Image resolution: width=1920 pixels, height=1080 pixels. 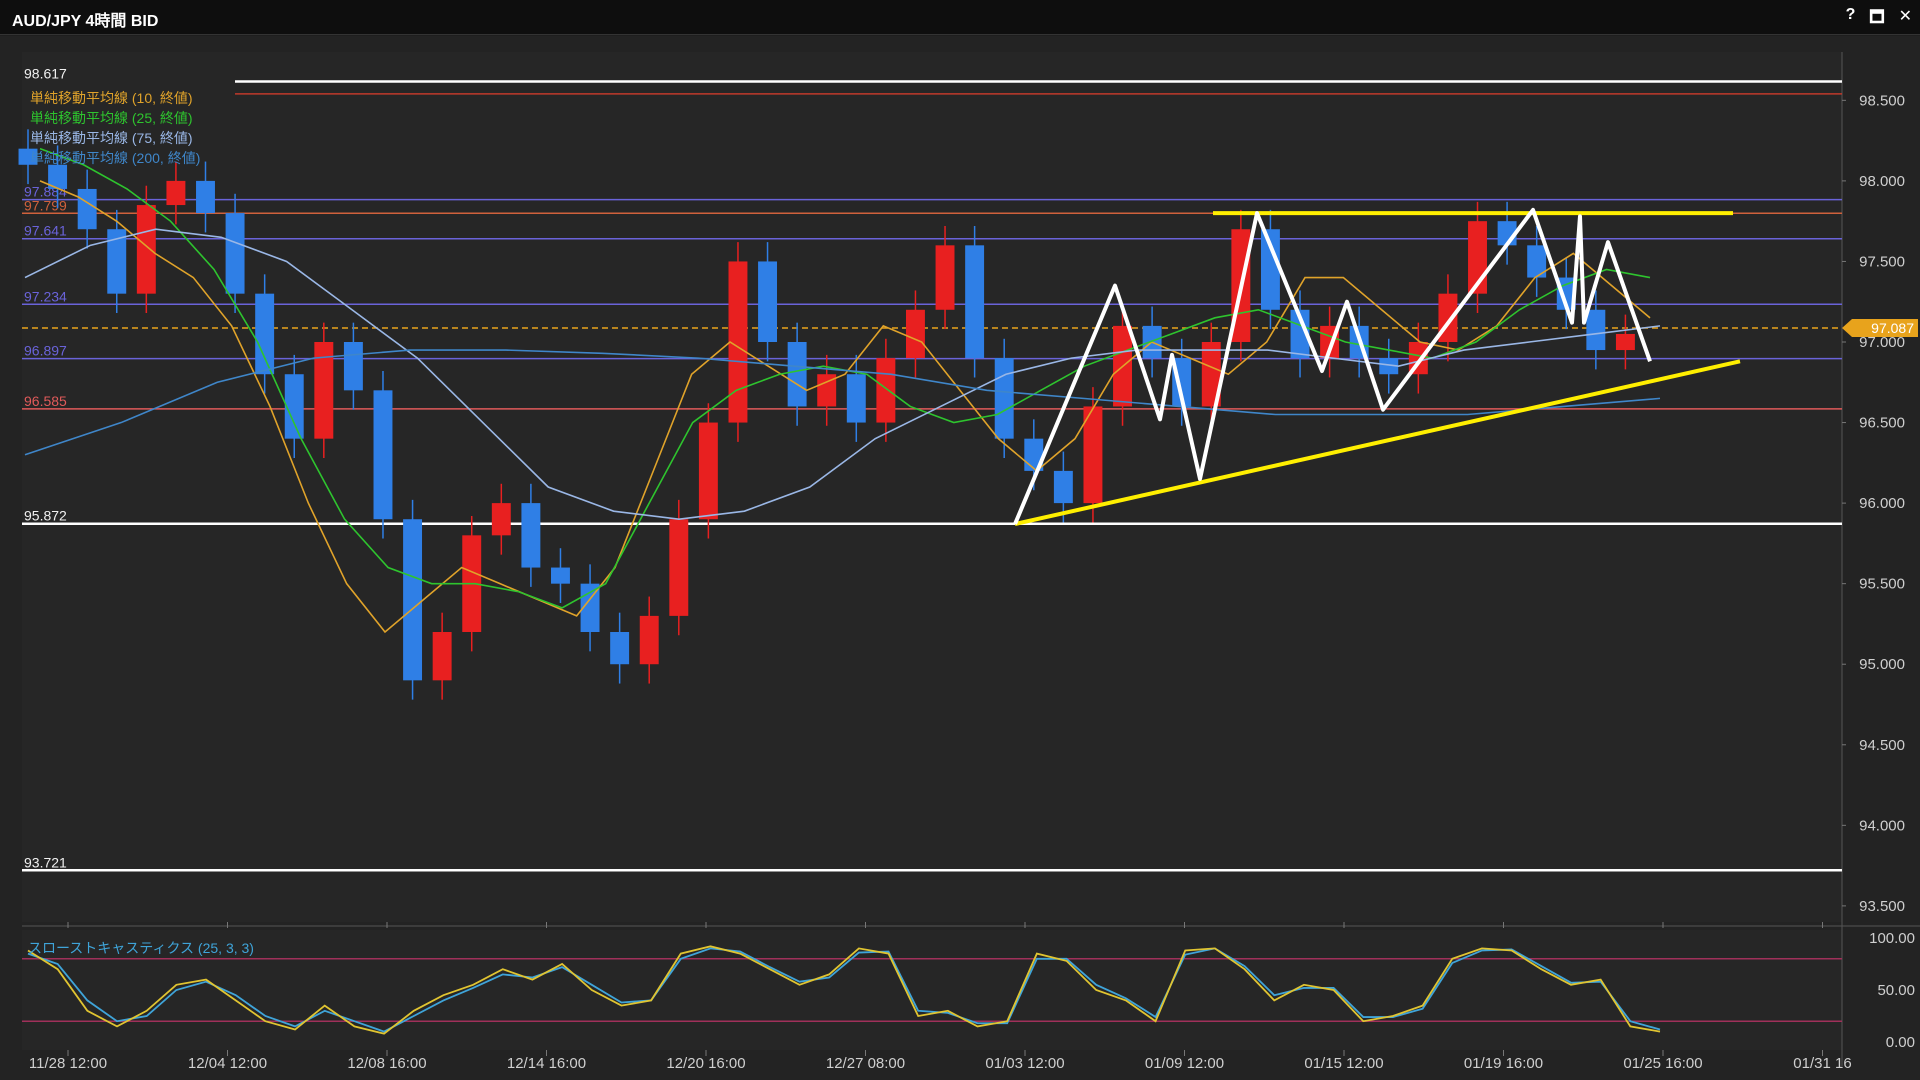 What do you see at coordinates (1822, 1063) in the screenshot?
I see `x-tick-label: 01/31 16` at bounding box center [1822, 1063].